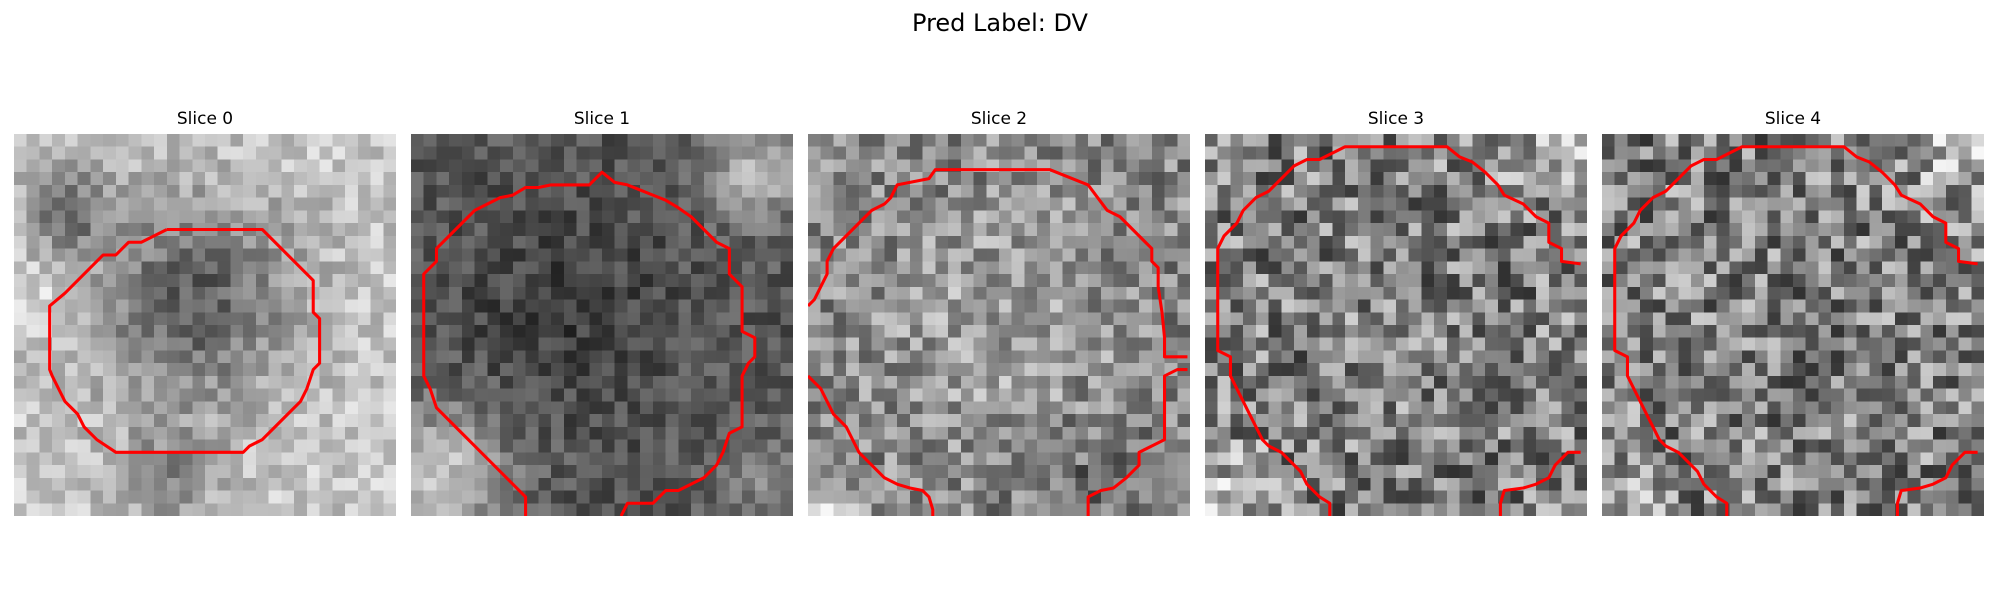 The width and height of the screenshot is (2000, 600). Describe the element at coordinates (602, 119) in the screenshot. I see `slice-title: Slice 1` at that location.